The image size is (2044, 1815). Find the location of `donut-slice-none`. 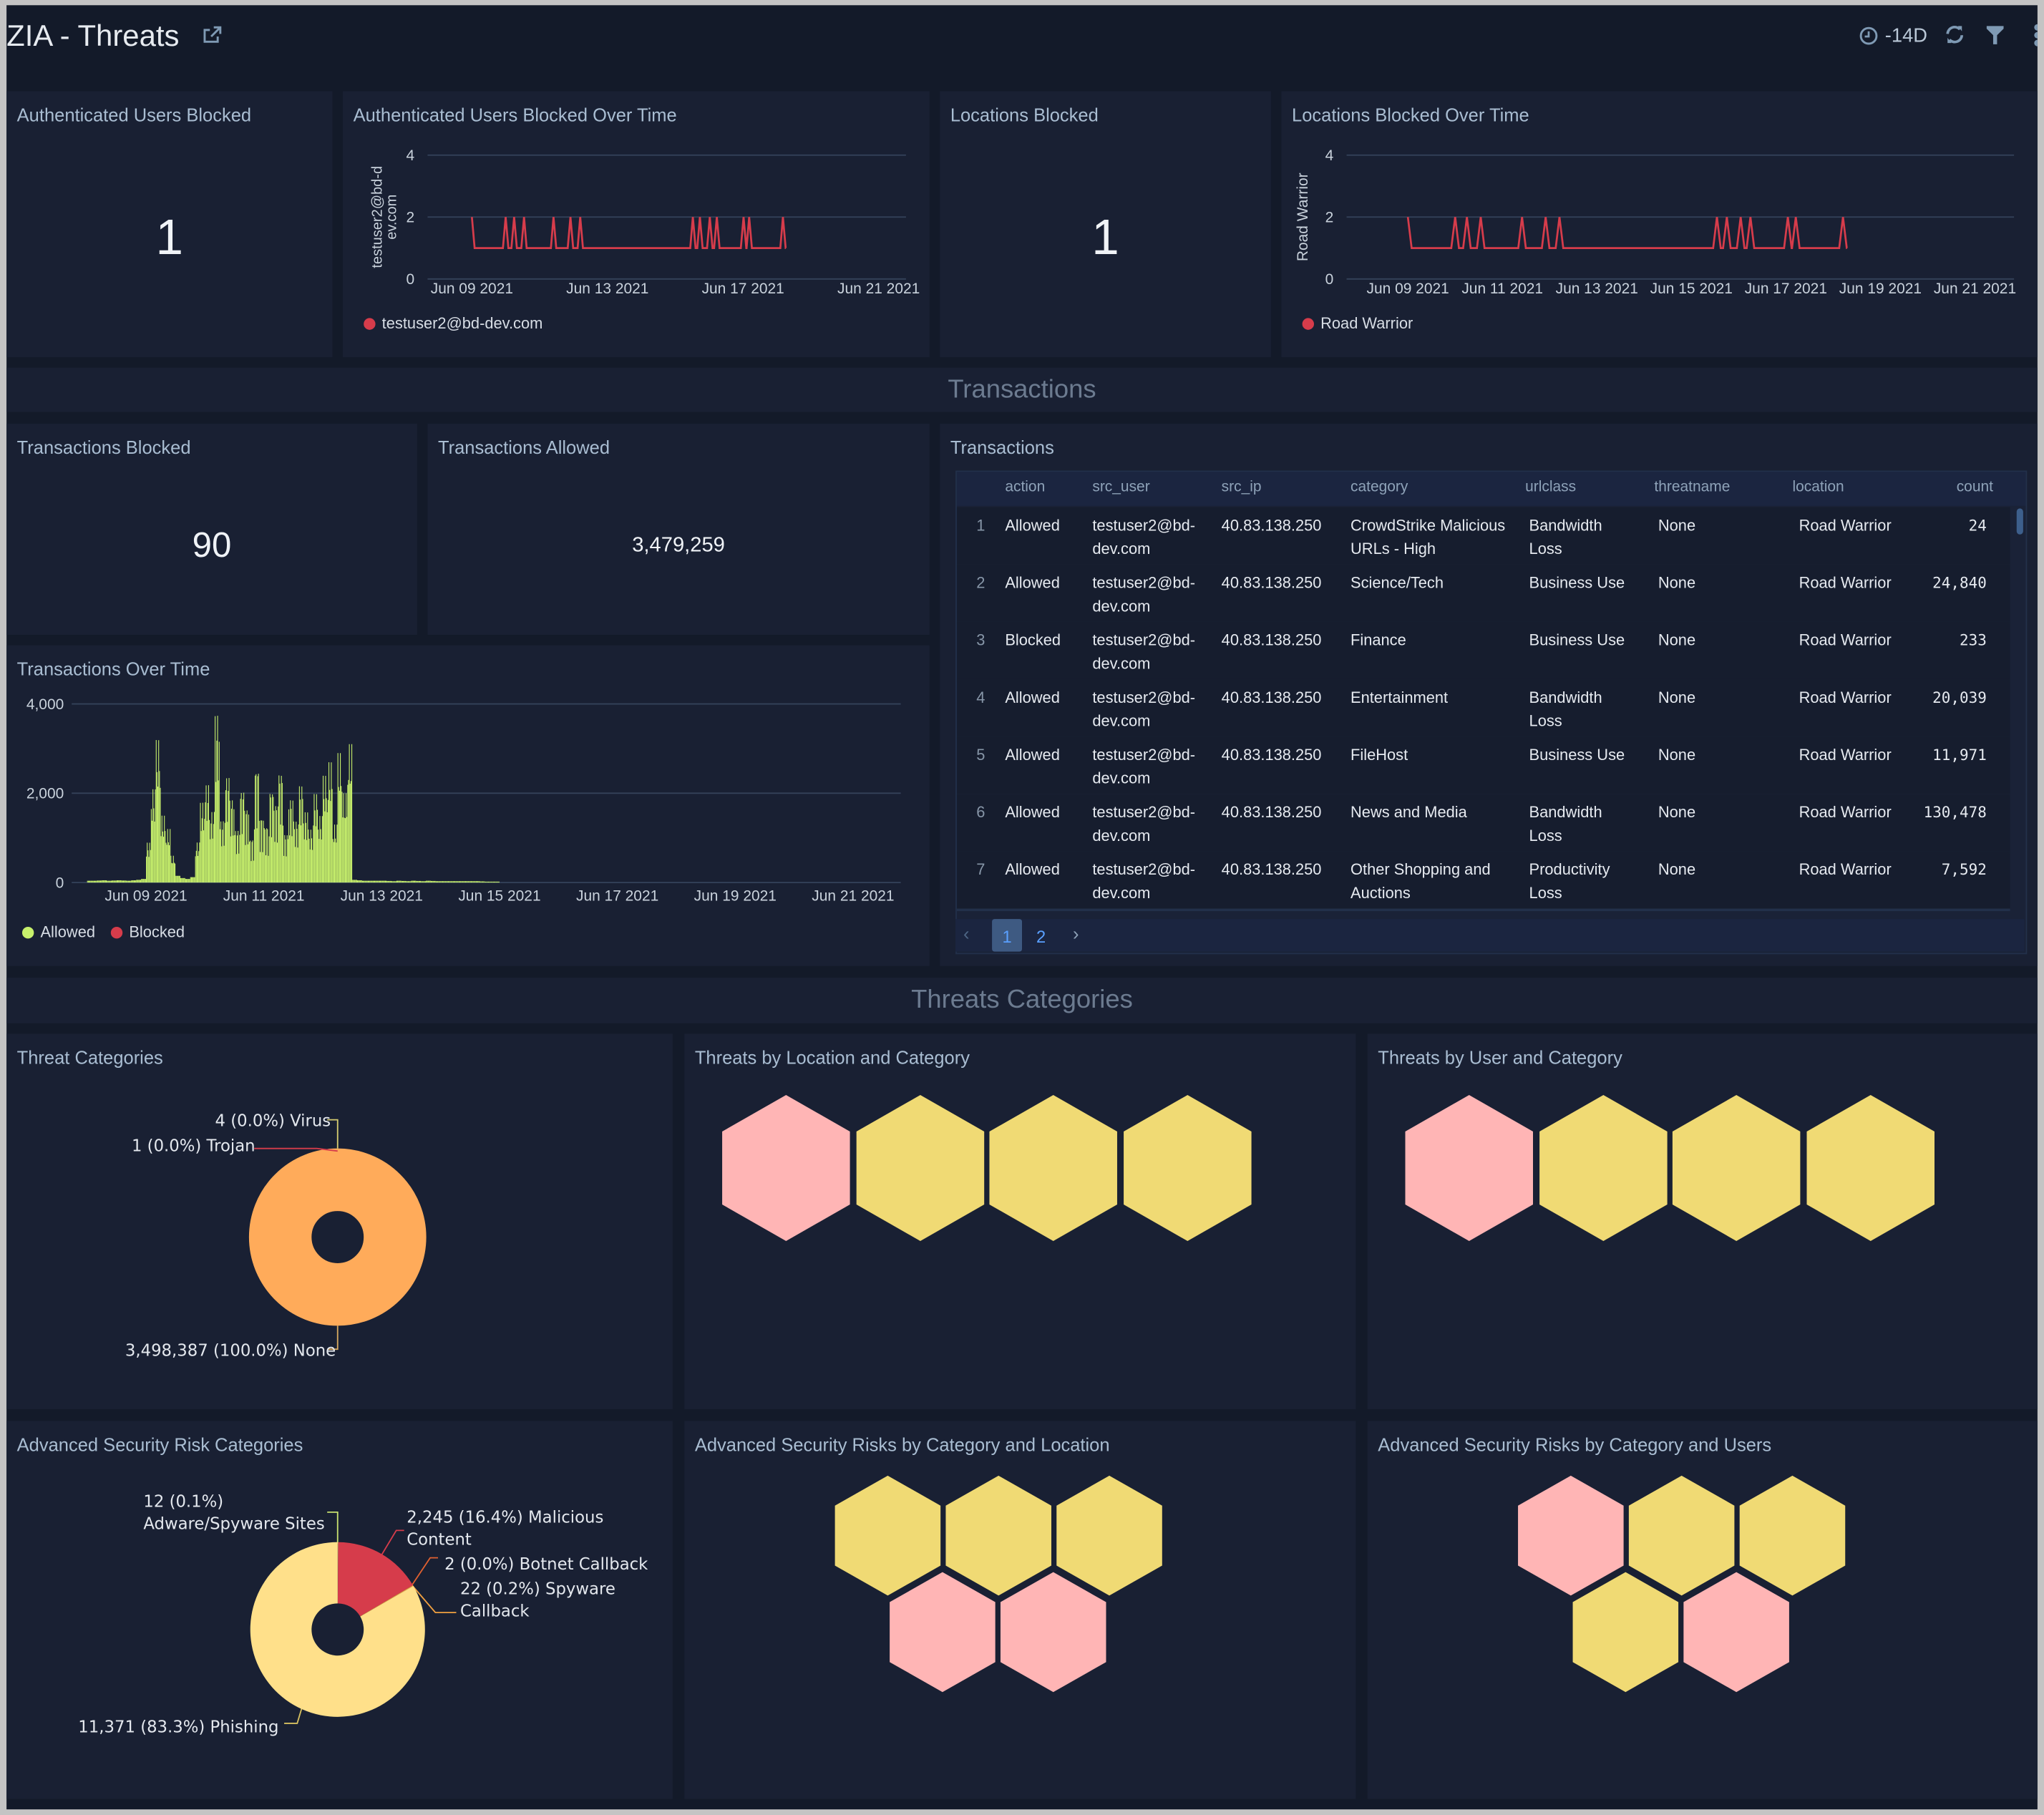

donut-slice-none is located at coordinates (337, 1237).